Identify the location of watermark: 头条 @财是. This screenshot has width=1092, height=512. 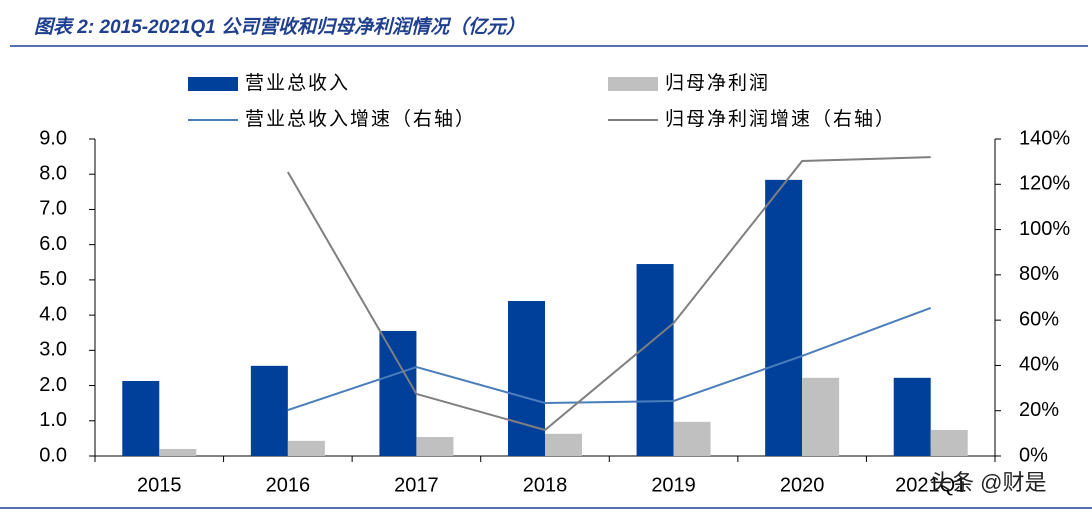
(988, 482).